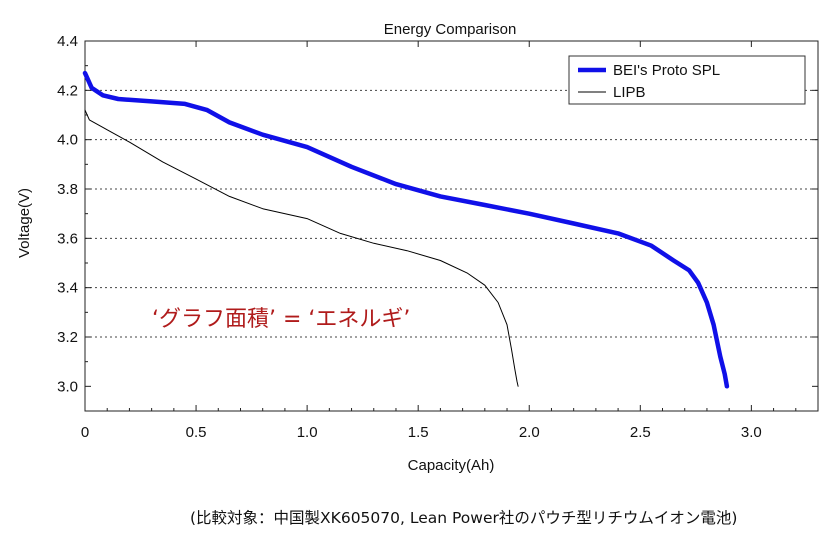 The width and height of the screenshot is (825, 553). Describe the element at coordinates (281, 319) in the screenshot. I see `area-energy-annotation: ‘グラフ面積’ = ‘エネルギ’` at that location.